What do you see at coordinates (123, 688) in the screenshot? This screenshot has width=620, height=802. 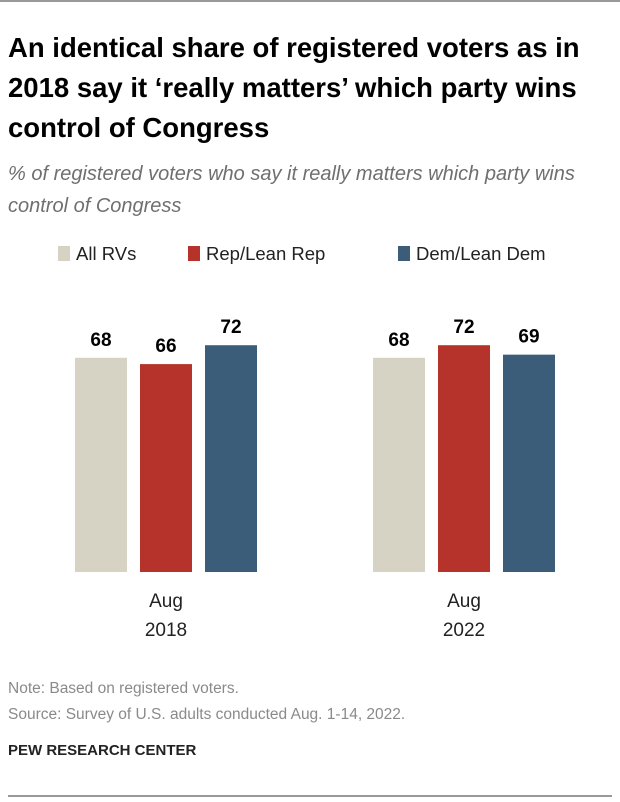 I see `note: Note: Based on registered voters.` at bounding box center [123, 688].